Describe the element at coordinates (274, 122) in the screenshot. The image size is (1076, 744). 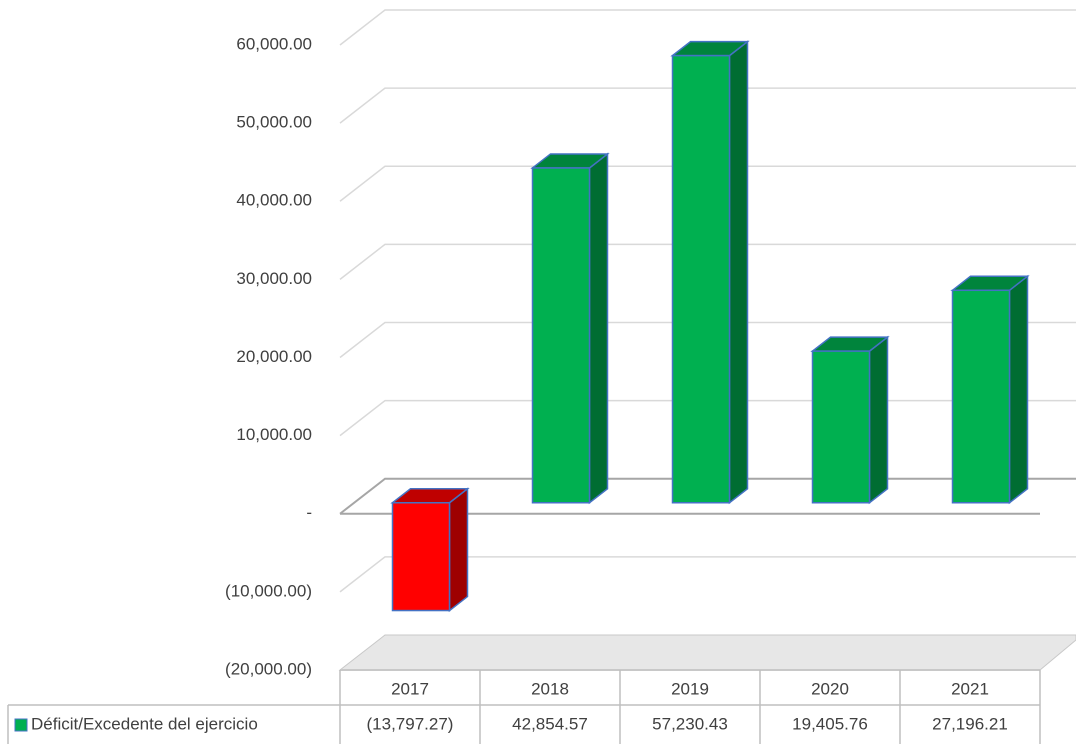
I see `y-tick-label: 50,000.00` at that location.